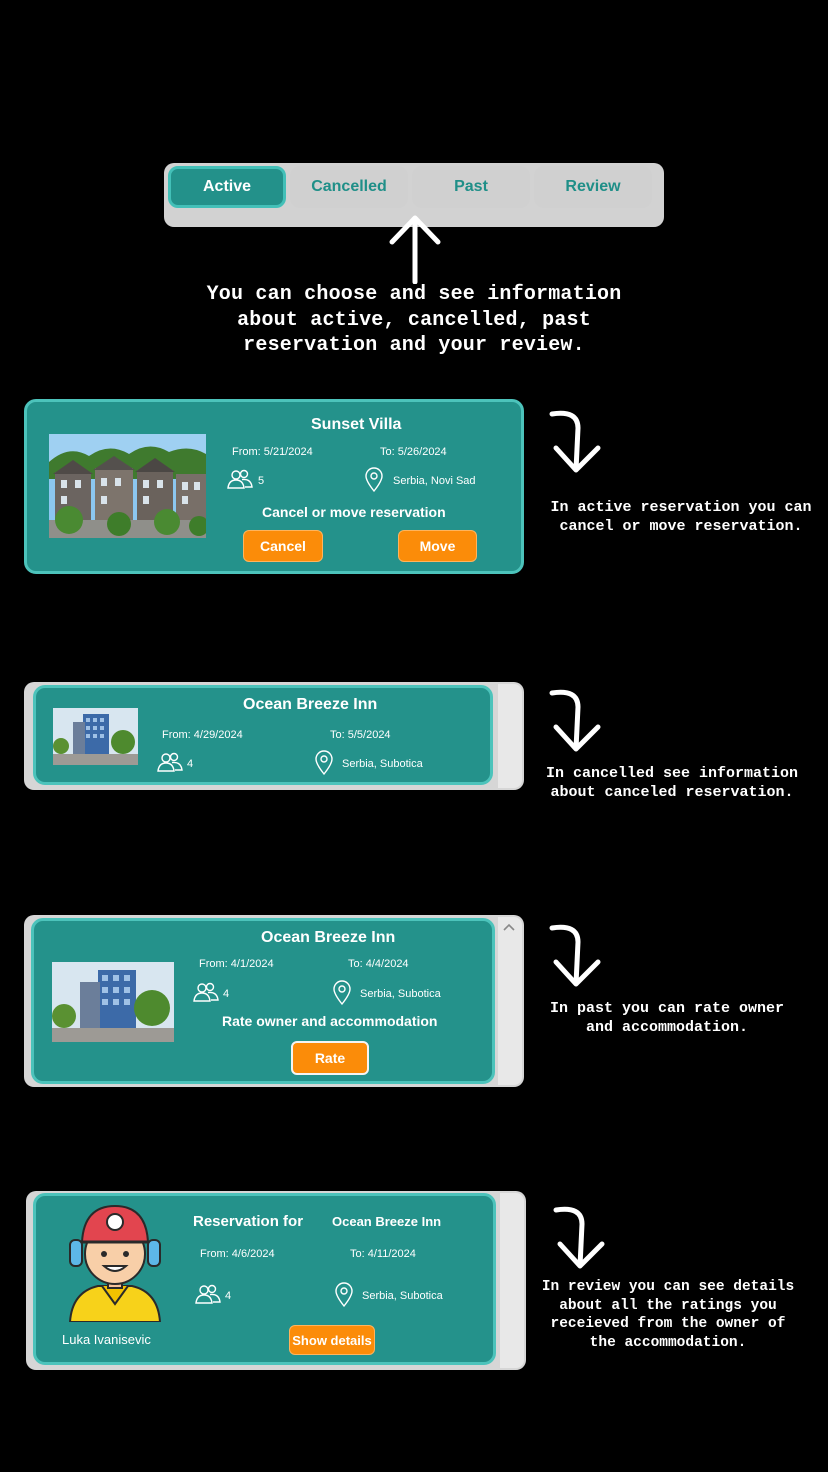 Image resolution: width=828 pixels, height=1472 pixels. Describe the element at coordinates (434, 481) in the screenshot. I see `active-card-location: Serbia, Novi Sad` at that location.